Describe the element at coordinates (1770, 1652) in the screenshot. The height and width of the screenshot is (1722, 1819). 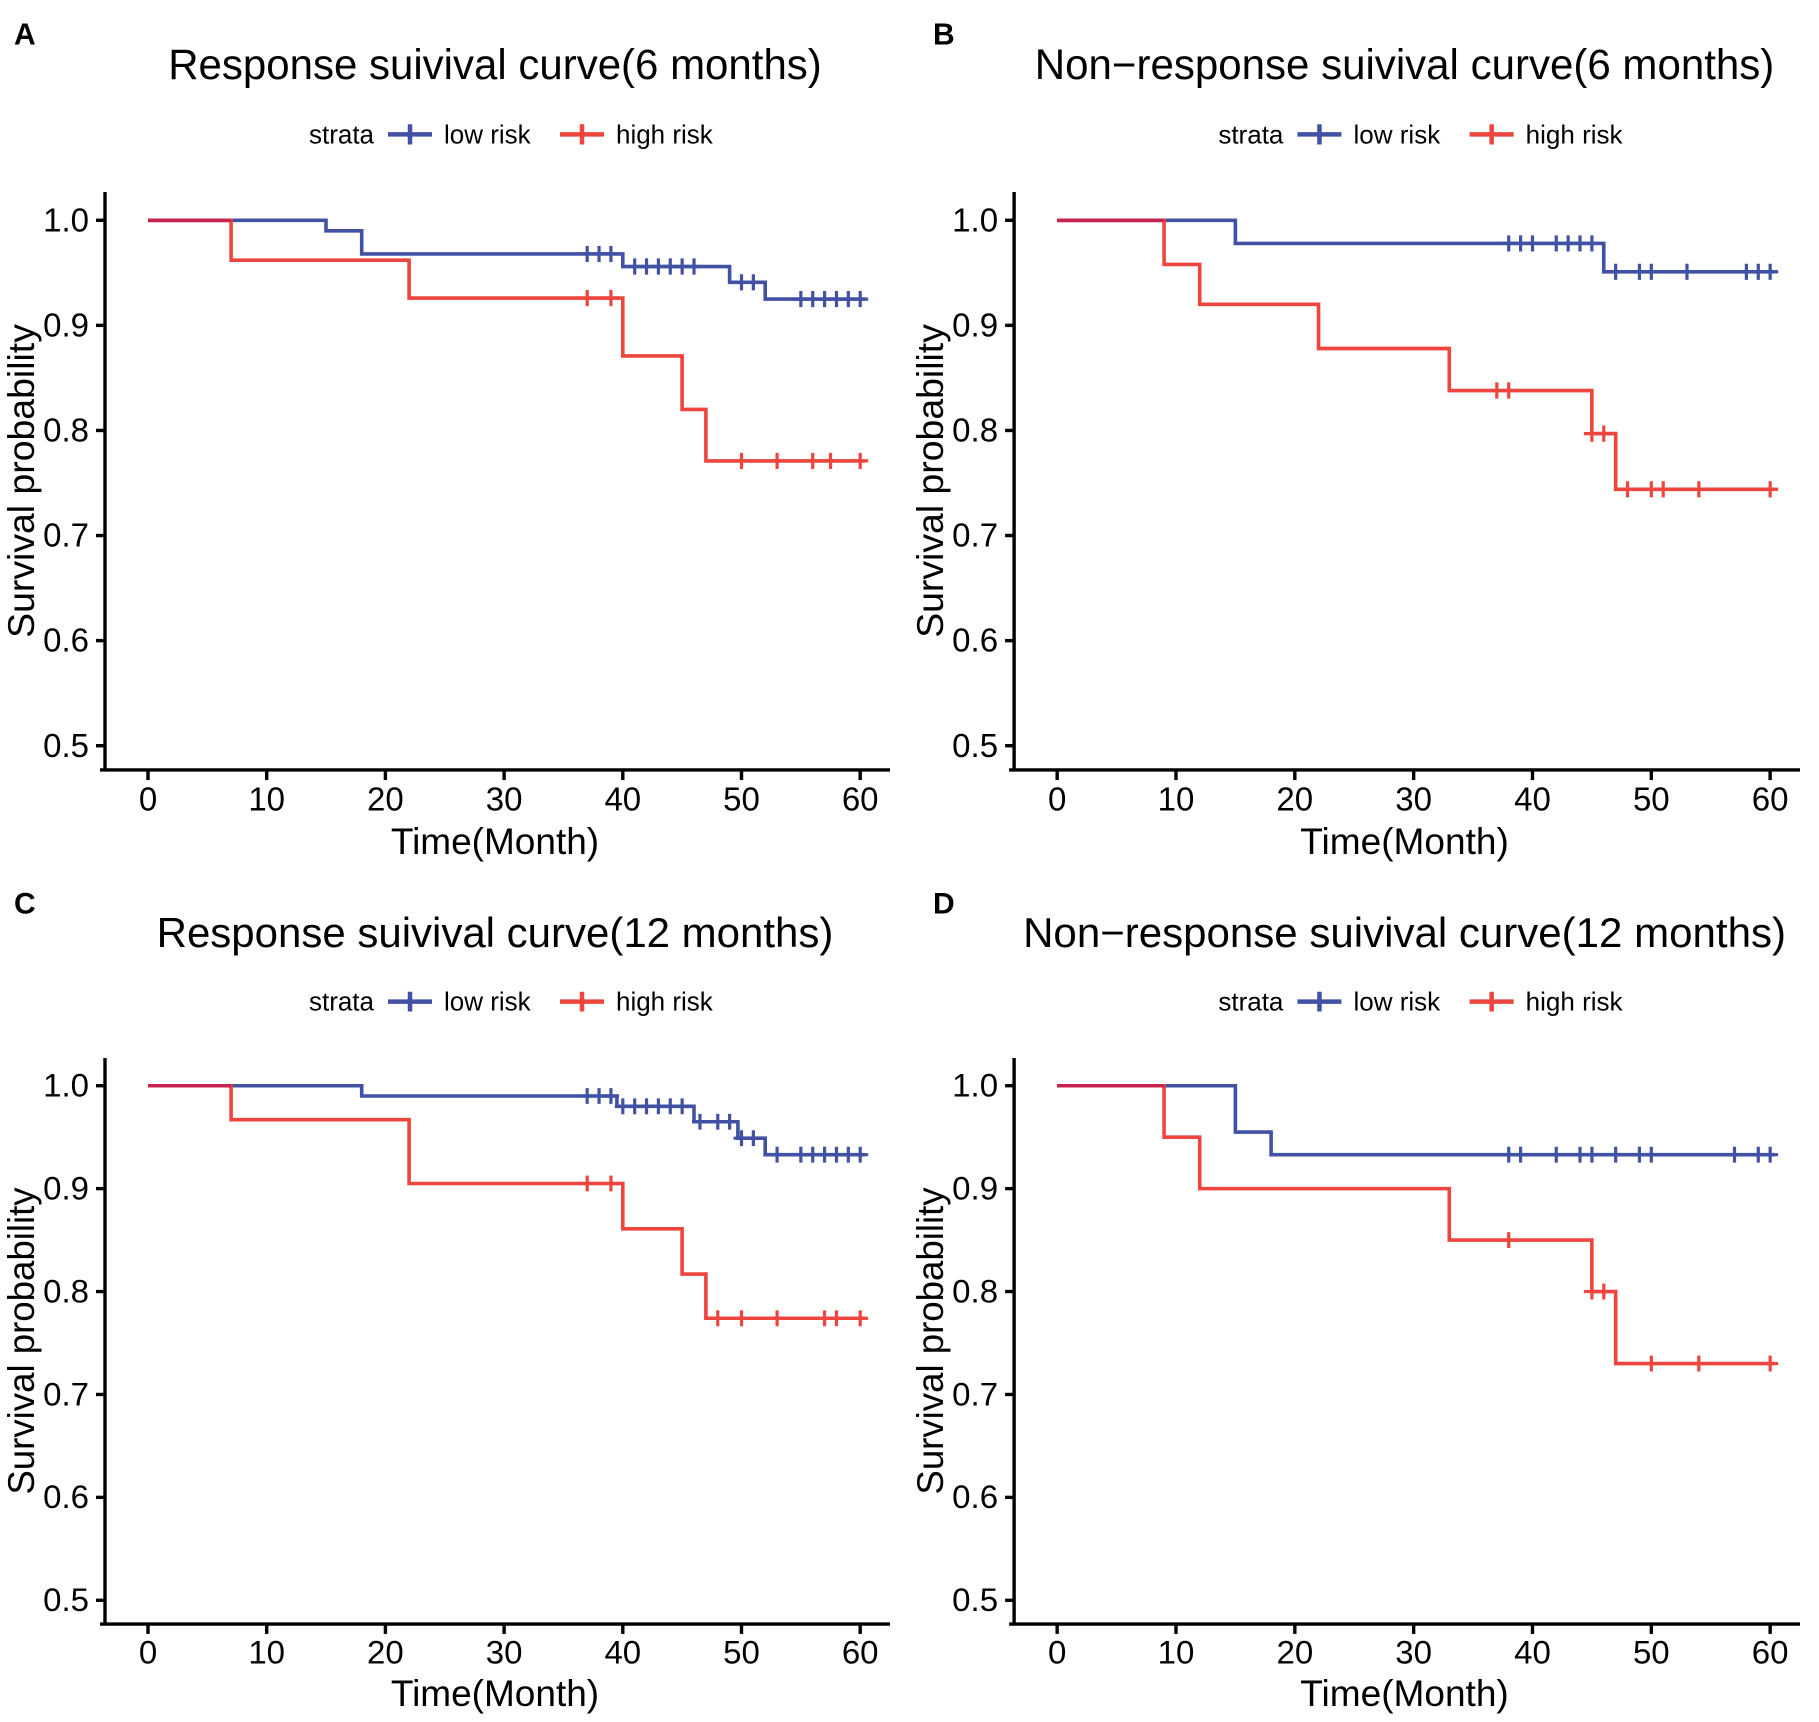
I see `panel-d-x-tick-label: 60` at that location.